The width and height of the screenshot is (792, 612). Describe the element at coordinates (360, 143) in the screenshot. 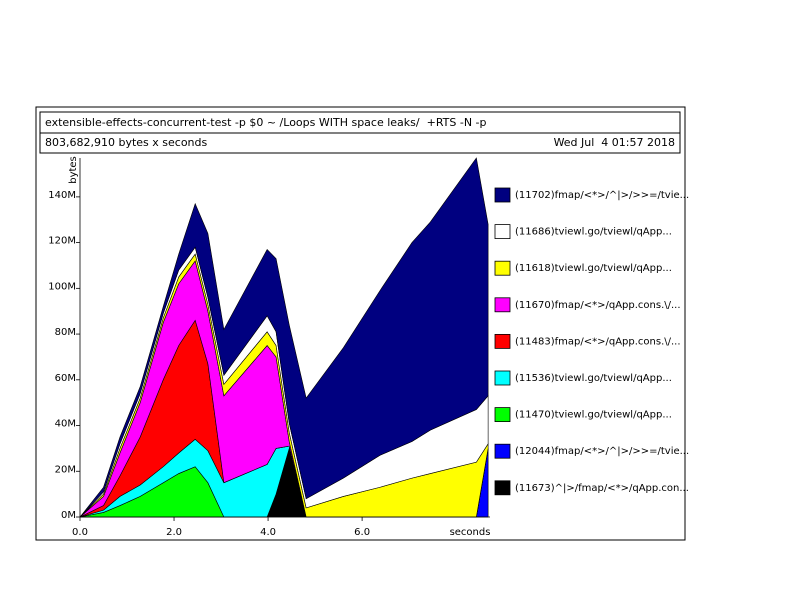

I see `info-box` at that location.